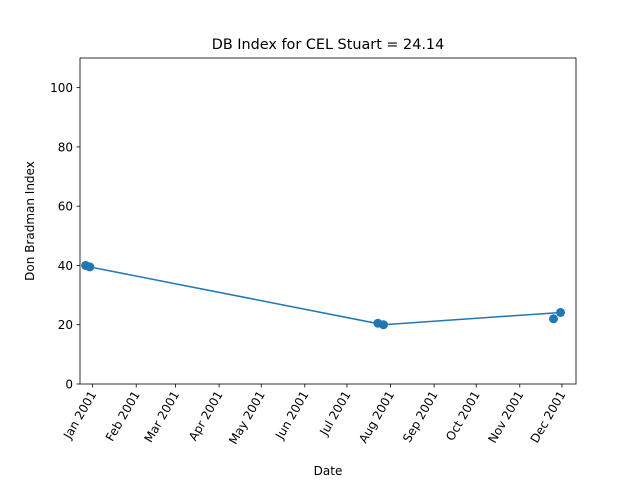  What do you see at coordinates (162, 417) in the screenshot?
I see `x-tick-label: Mar 2001` at bounding box center [162, 417].